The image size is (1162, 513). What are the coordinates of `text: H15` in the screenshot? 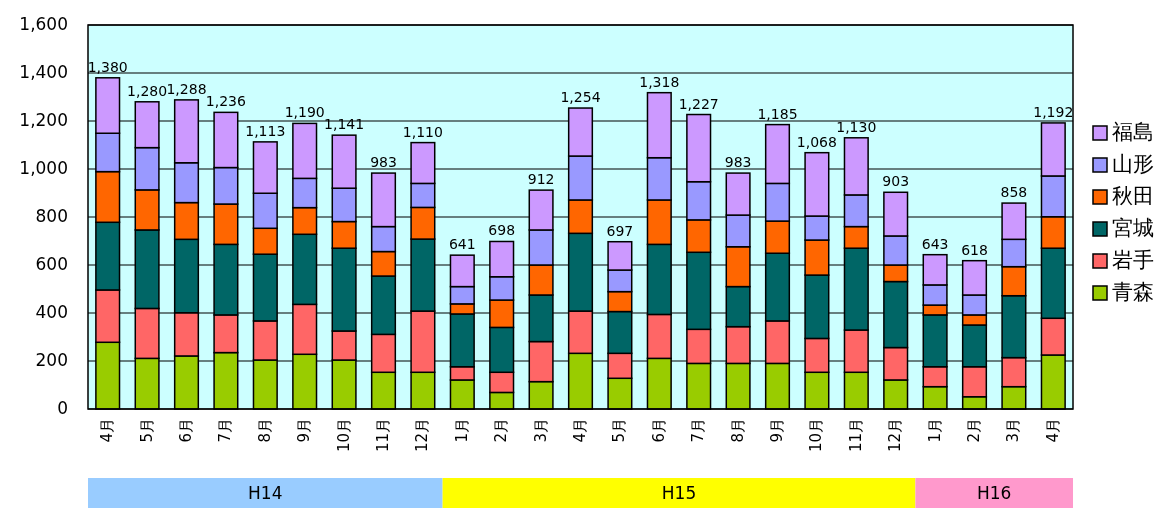 It's located at (679, 493).